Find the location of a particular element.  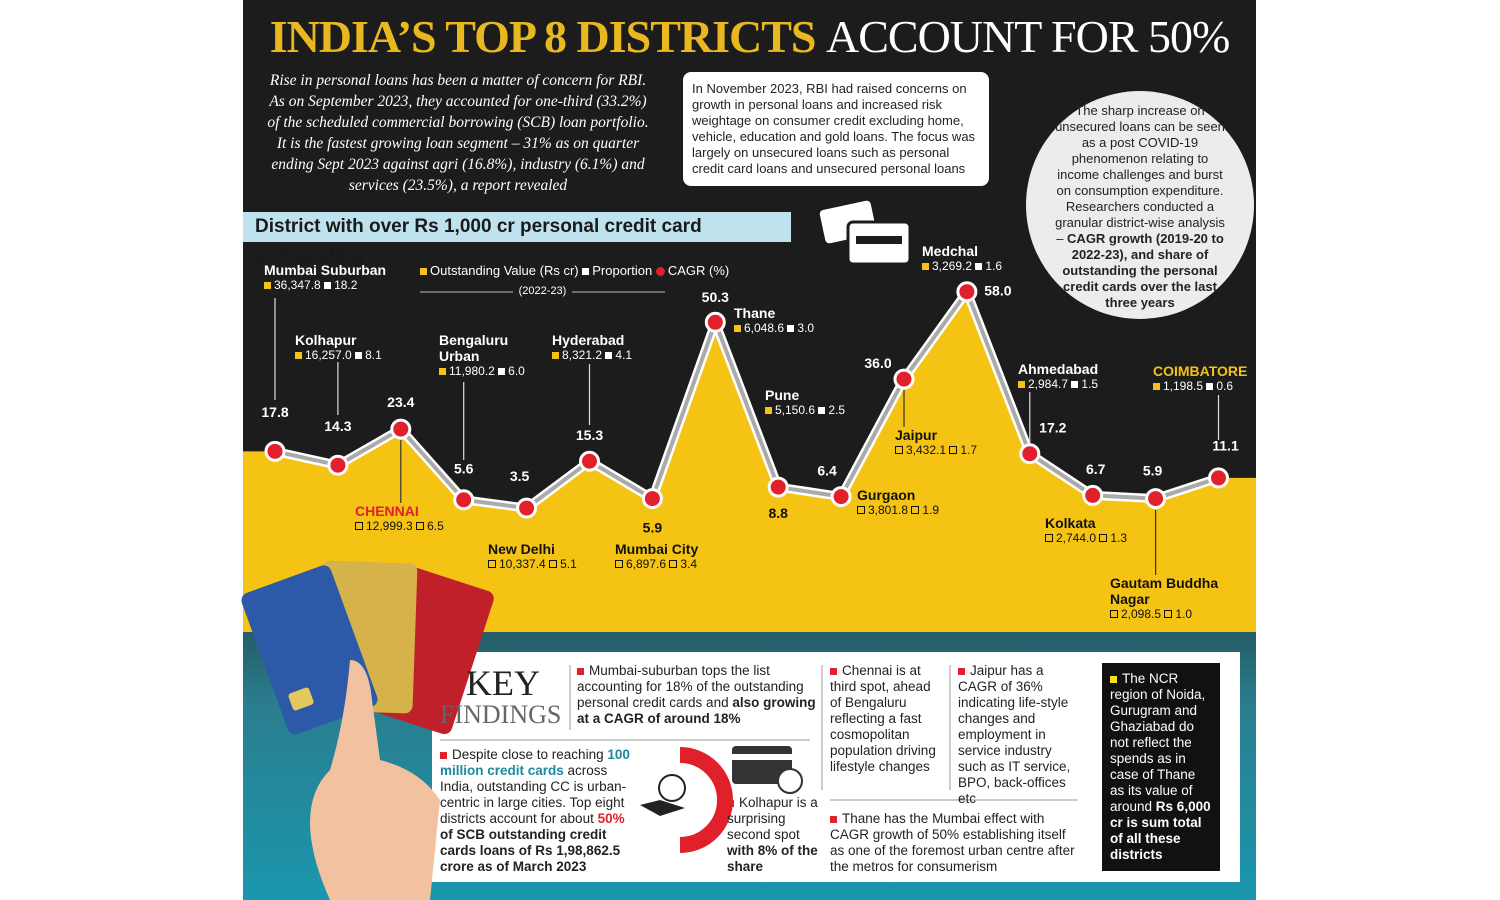

district-label: Mumbai City 6,897.6 3.4 is located at coordinates (656, 556).